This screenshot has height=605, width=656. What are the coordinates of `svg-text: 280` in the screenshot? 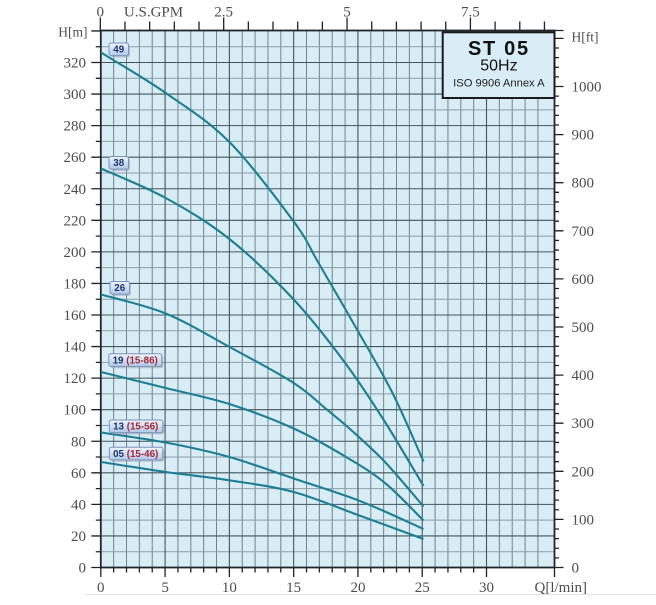 It's located at (75, 127).